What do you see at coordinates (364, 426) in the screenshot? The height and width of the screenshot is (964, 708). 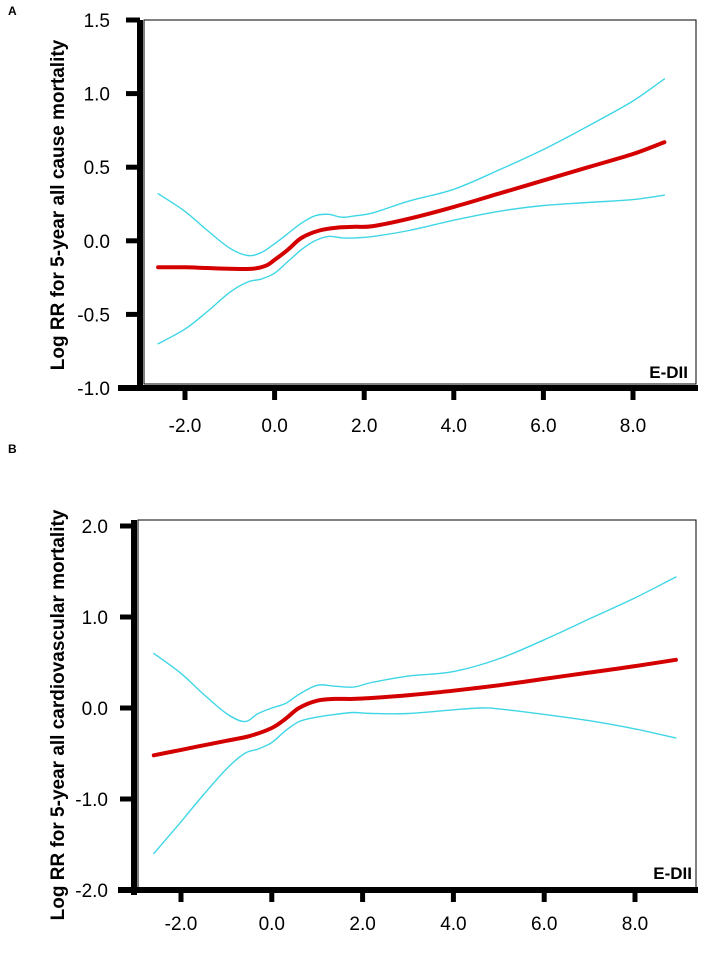 I see `panel-a-x-tick-label: 2.0` at bounding box center [364, 426].